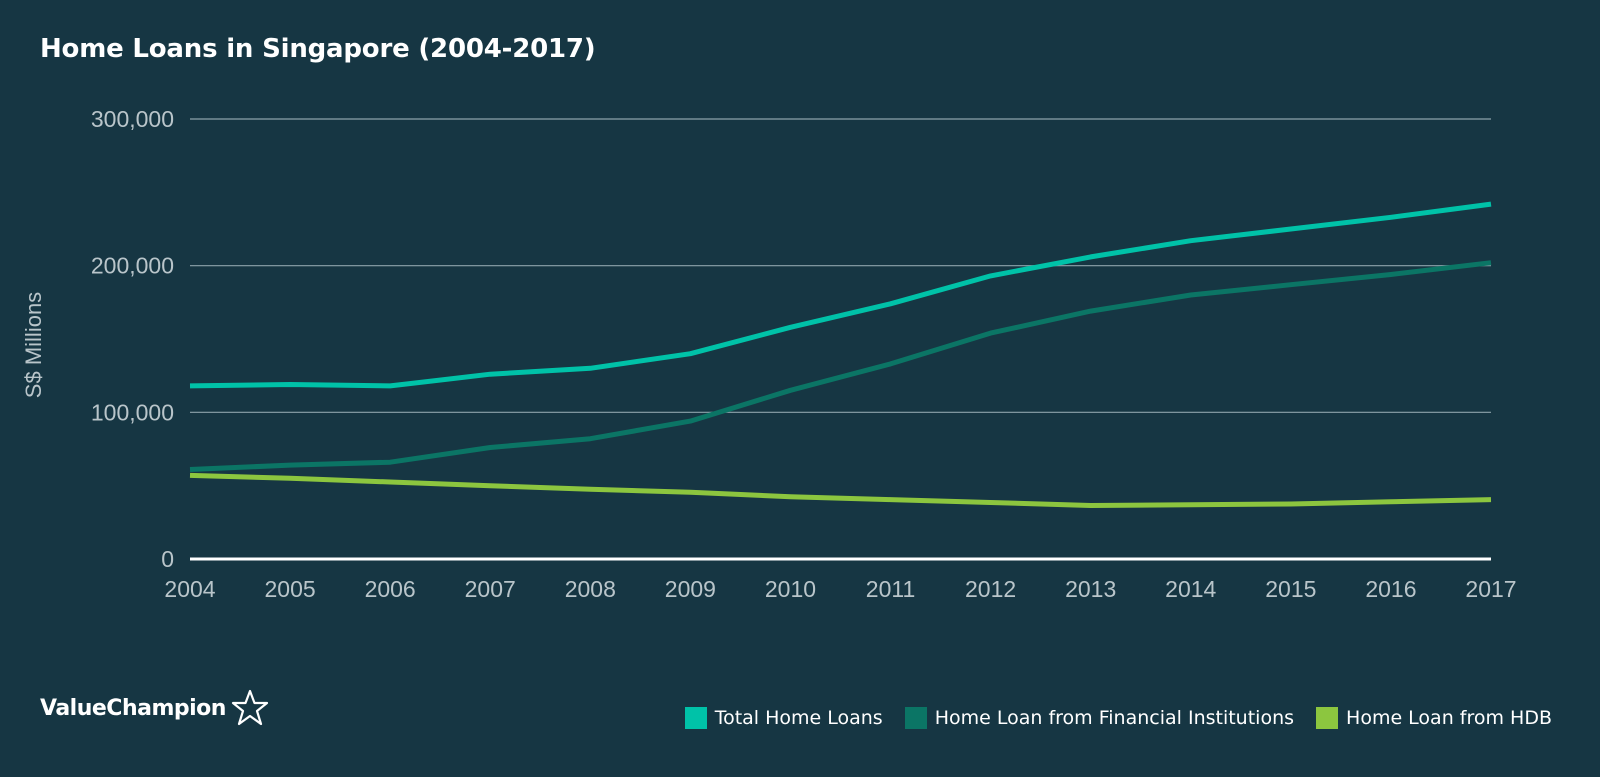 This screenshot has width=1600, height=777. I want to click on brand-logo: ValueChampion, so click(155, 708).